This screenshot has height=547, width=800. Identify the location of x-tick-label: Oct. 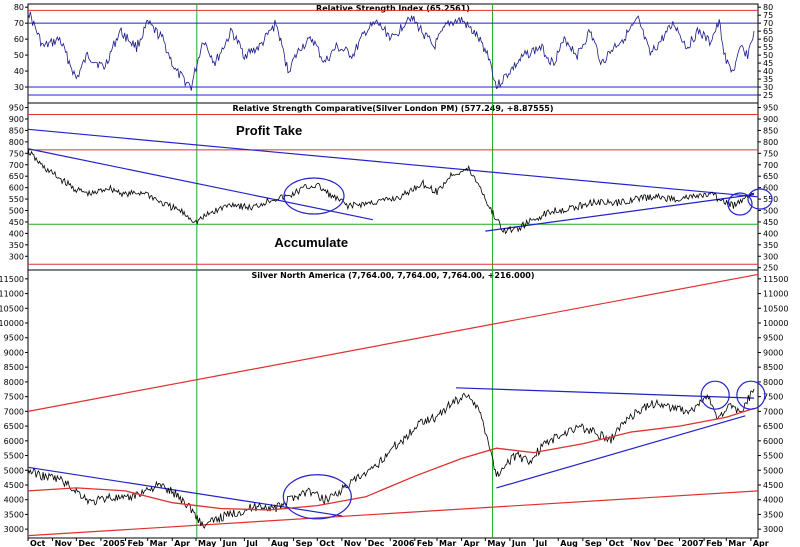
(327, 543).